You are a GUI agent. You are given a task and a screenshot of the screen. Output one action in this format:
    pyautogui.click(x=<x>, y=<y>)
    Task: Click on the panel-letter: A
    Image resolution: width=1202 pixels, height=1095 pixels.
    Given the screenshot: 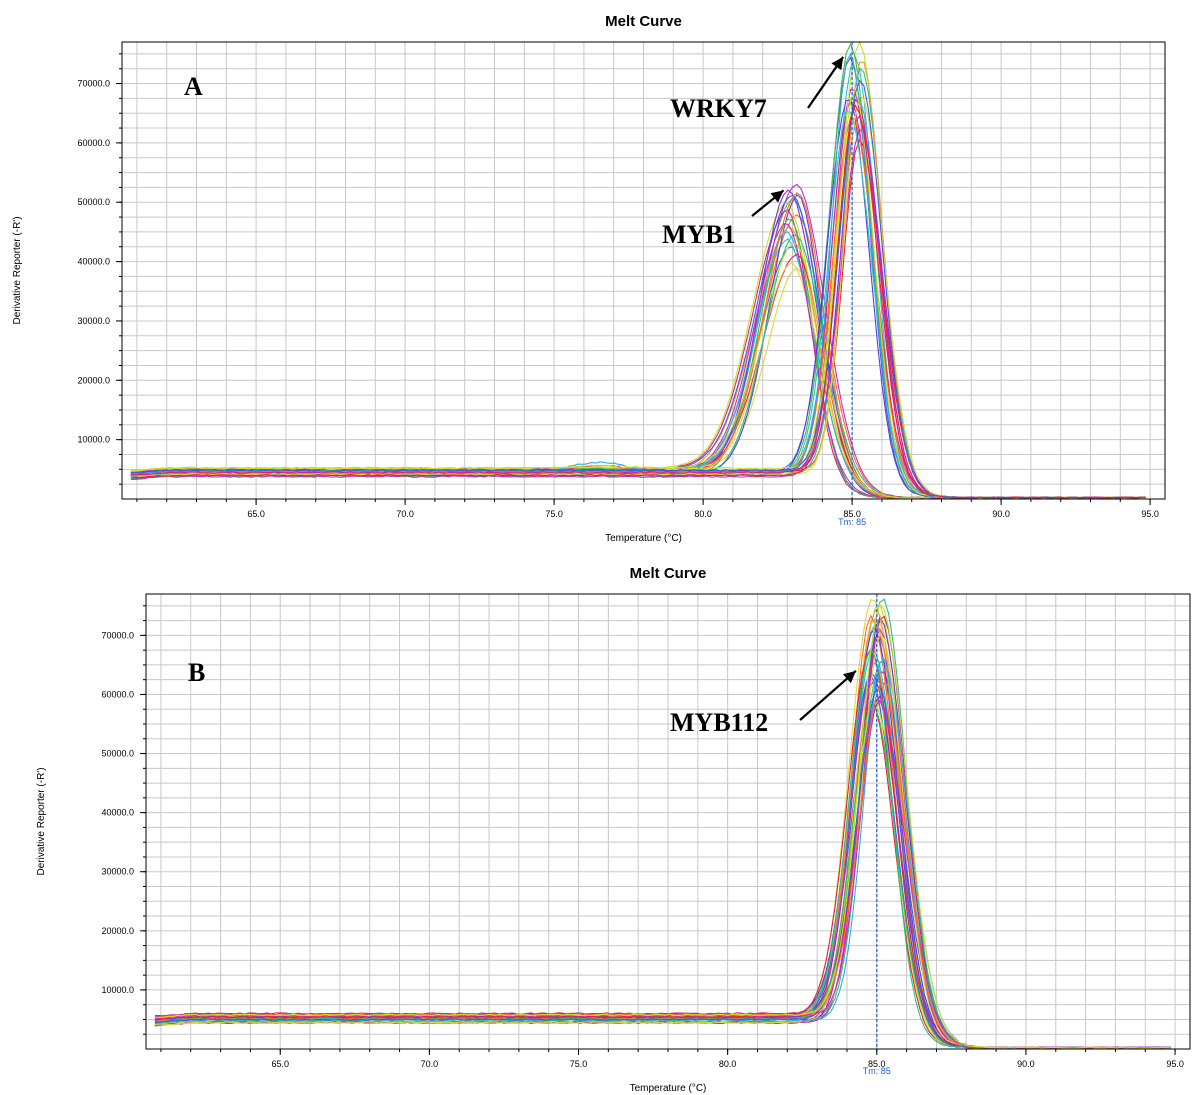 What is the action you would take?
    pyautogui.click(x=193, y=86)
    